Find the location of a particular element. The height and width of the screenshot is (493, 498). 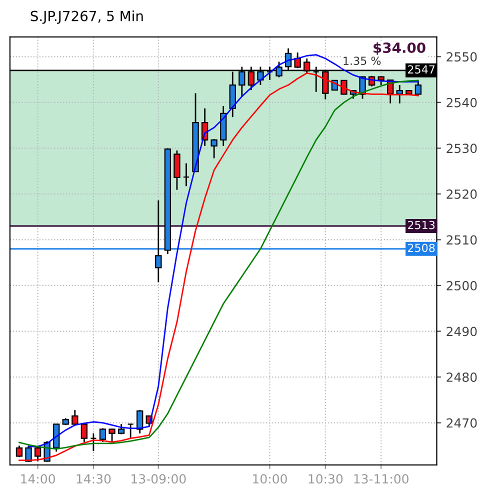

y-tick-label: 2510 is located at coordinates (461, 240).